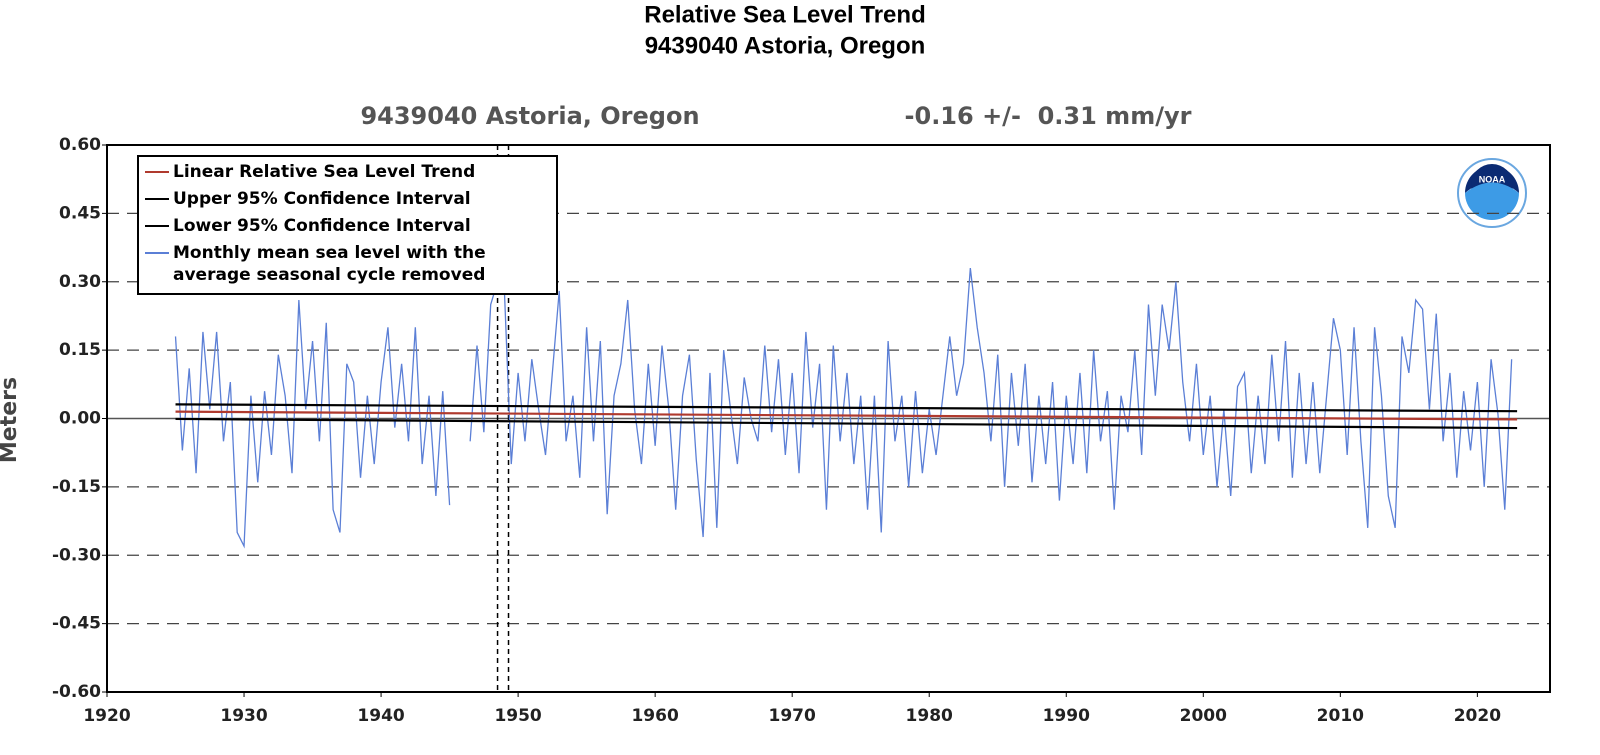 The image size is (1600, 755). What do you see at coordinates (529, 116) in the screenshot?
I see `plot-title: 9439040 Astoria, Oregon` at bounding box center [529, 116].